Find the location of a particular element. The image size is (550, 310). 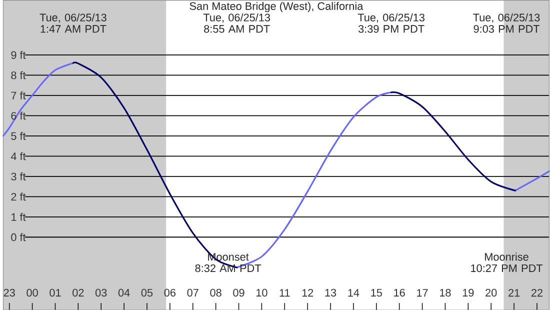

x-tick-label: 21 is located at coordinates (514, 292).